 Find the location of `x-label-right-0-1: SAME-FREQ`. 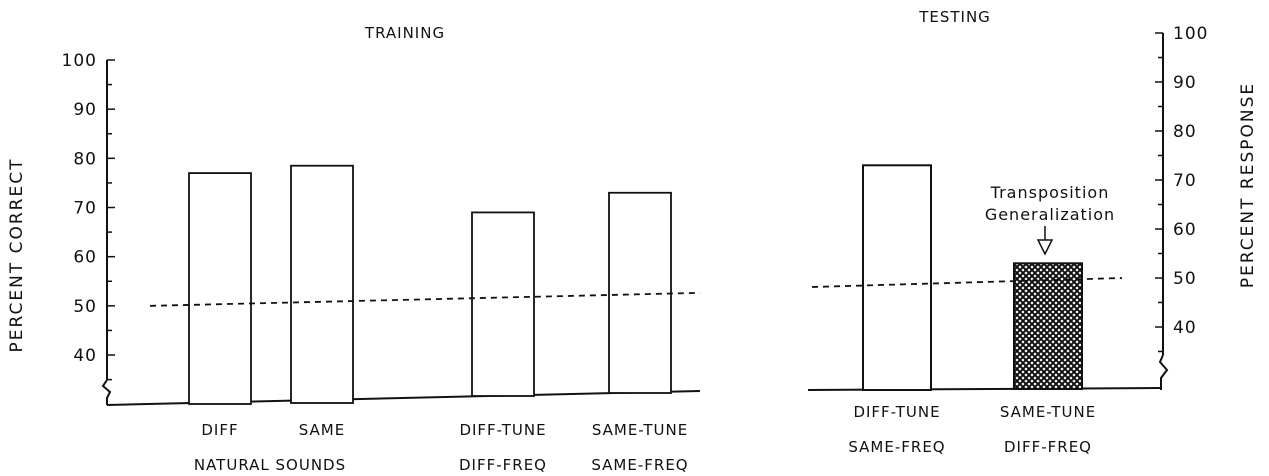

x-label-right-0-1: SAME-FREQ is located at coordinates (896, 447).